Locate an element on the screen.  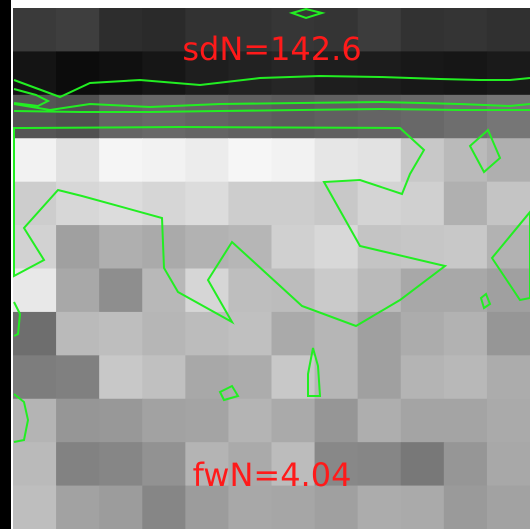
top-label: sdN=142.6 is located at coordinates (271, 49).